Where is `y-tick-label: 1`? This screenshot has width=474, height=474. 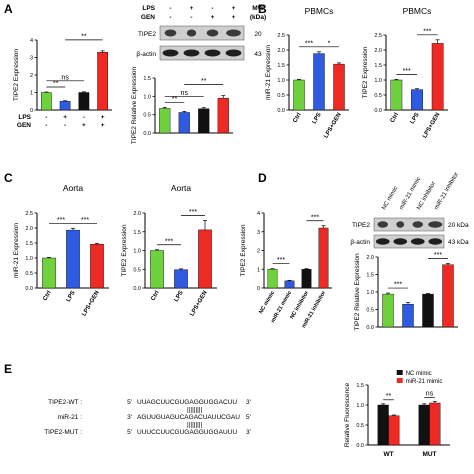 y-tick-label: 1 is located at coordinates (258, 270).